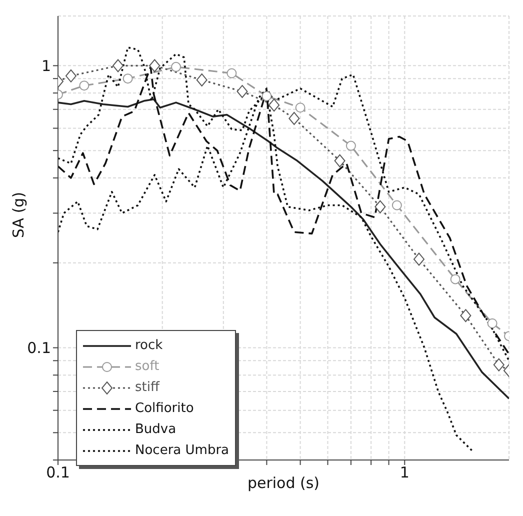 This screenshot has height=516, width=523. I want to click on legend-label: rock, so click(149, 345).